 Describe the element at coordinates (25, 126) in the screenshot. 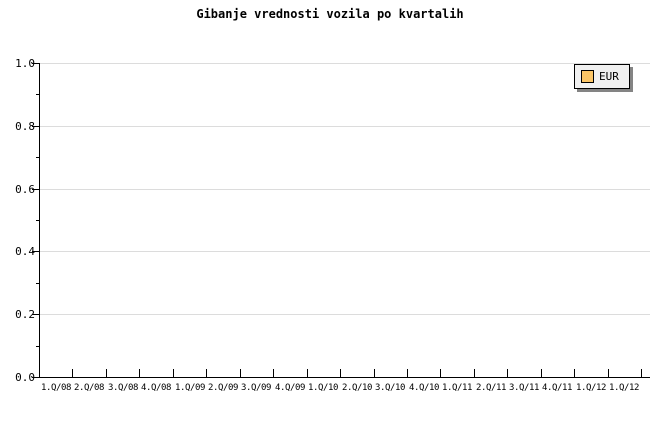

I see `y-axis-label: 0.8` at that location.